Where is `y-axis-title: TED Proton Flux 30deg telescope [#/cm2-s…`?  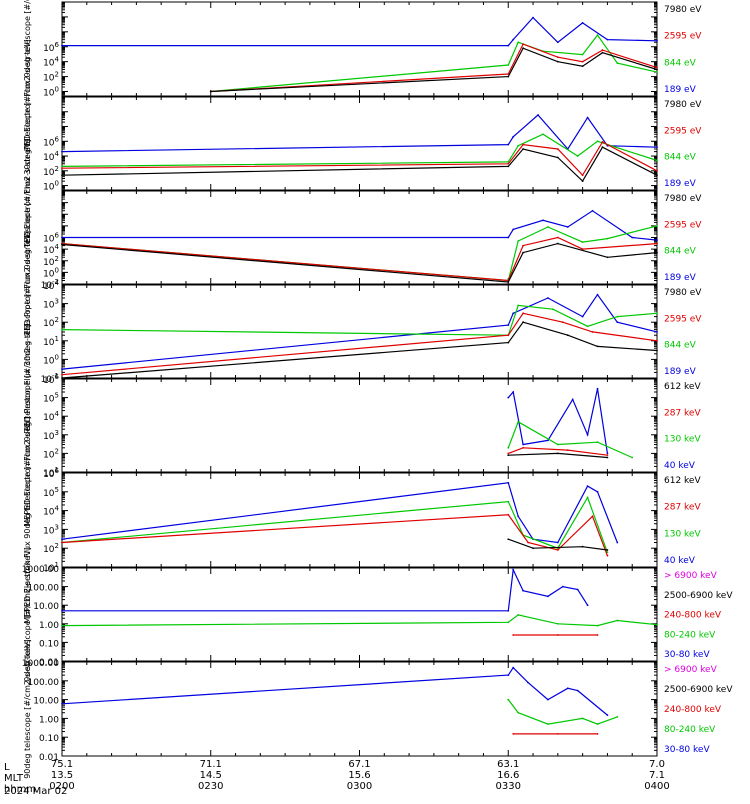
y-axis-title: TED Proton Flux 30deg telescope [#/cm2-s… is located at coordinates (27, 332).